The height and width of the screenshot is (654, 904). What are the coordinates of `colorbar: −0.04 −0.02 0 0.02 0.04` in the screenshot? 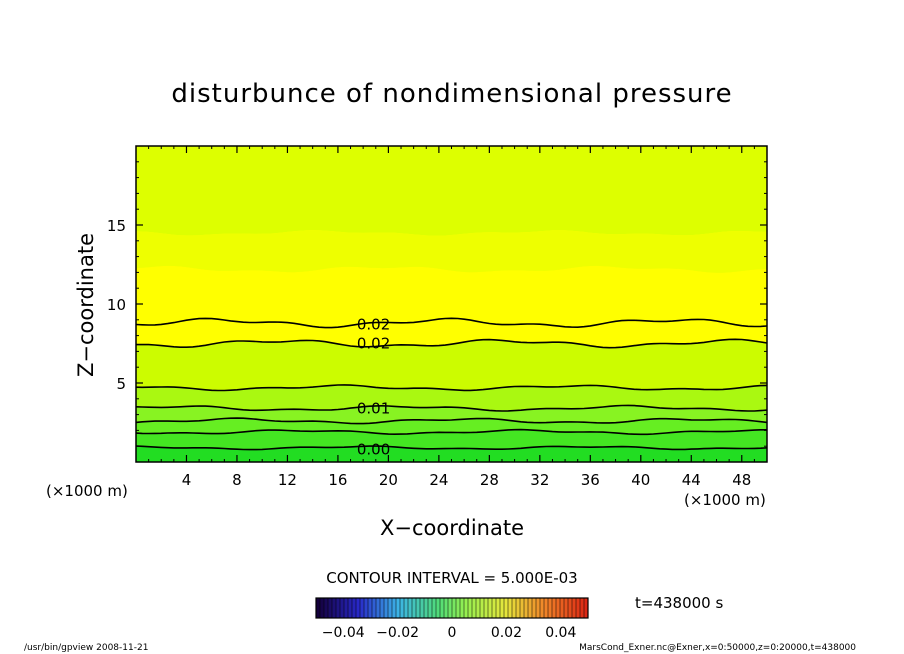 It's located at (452, 619).